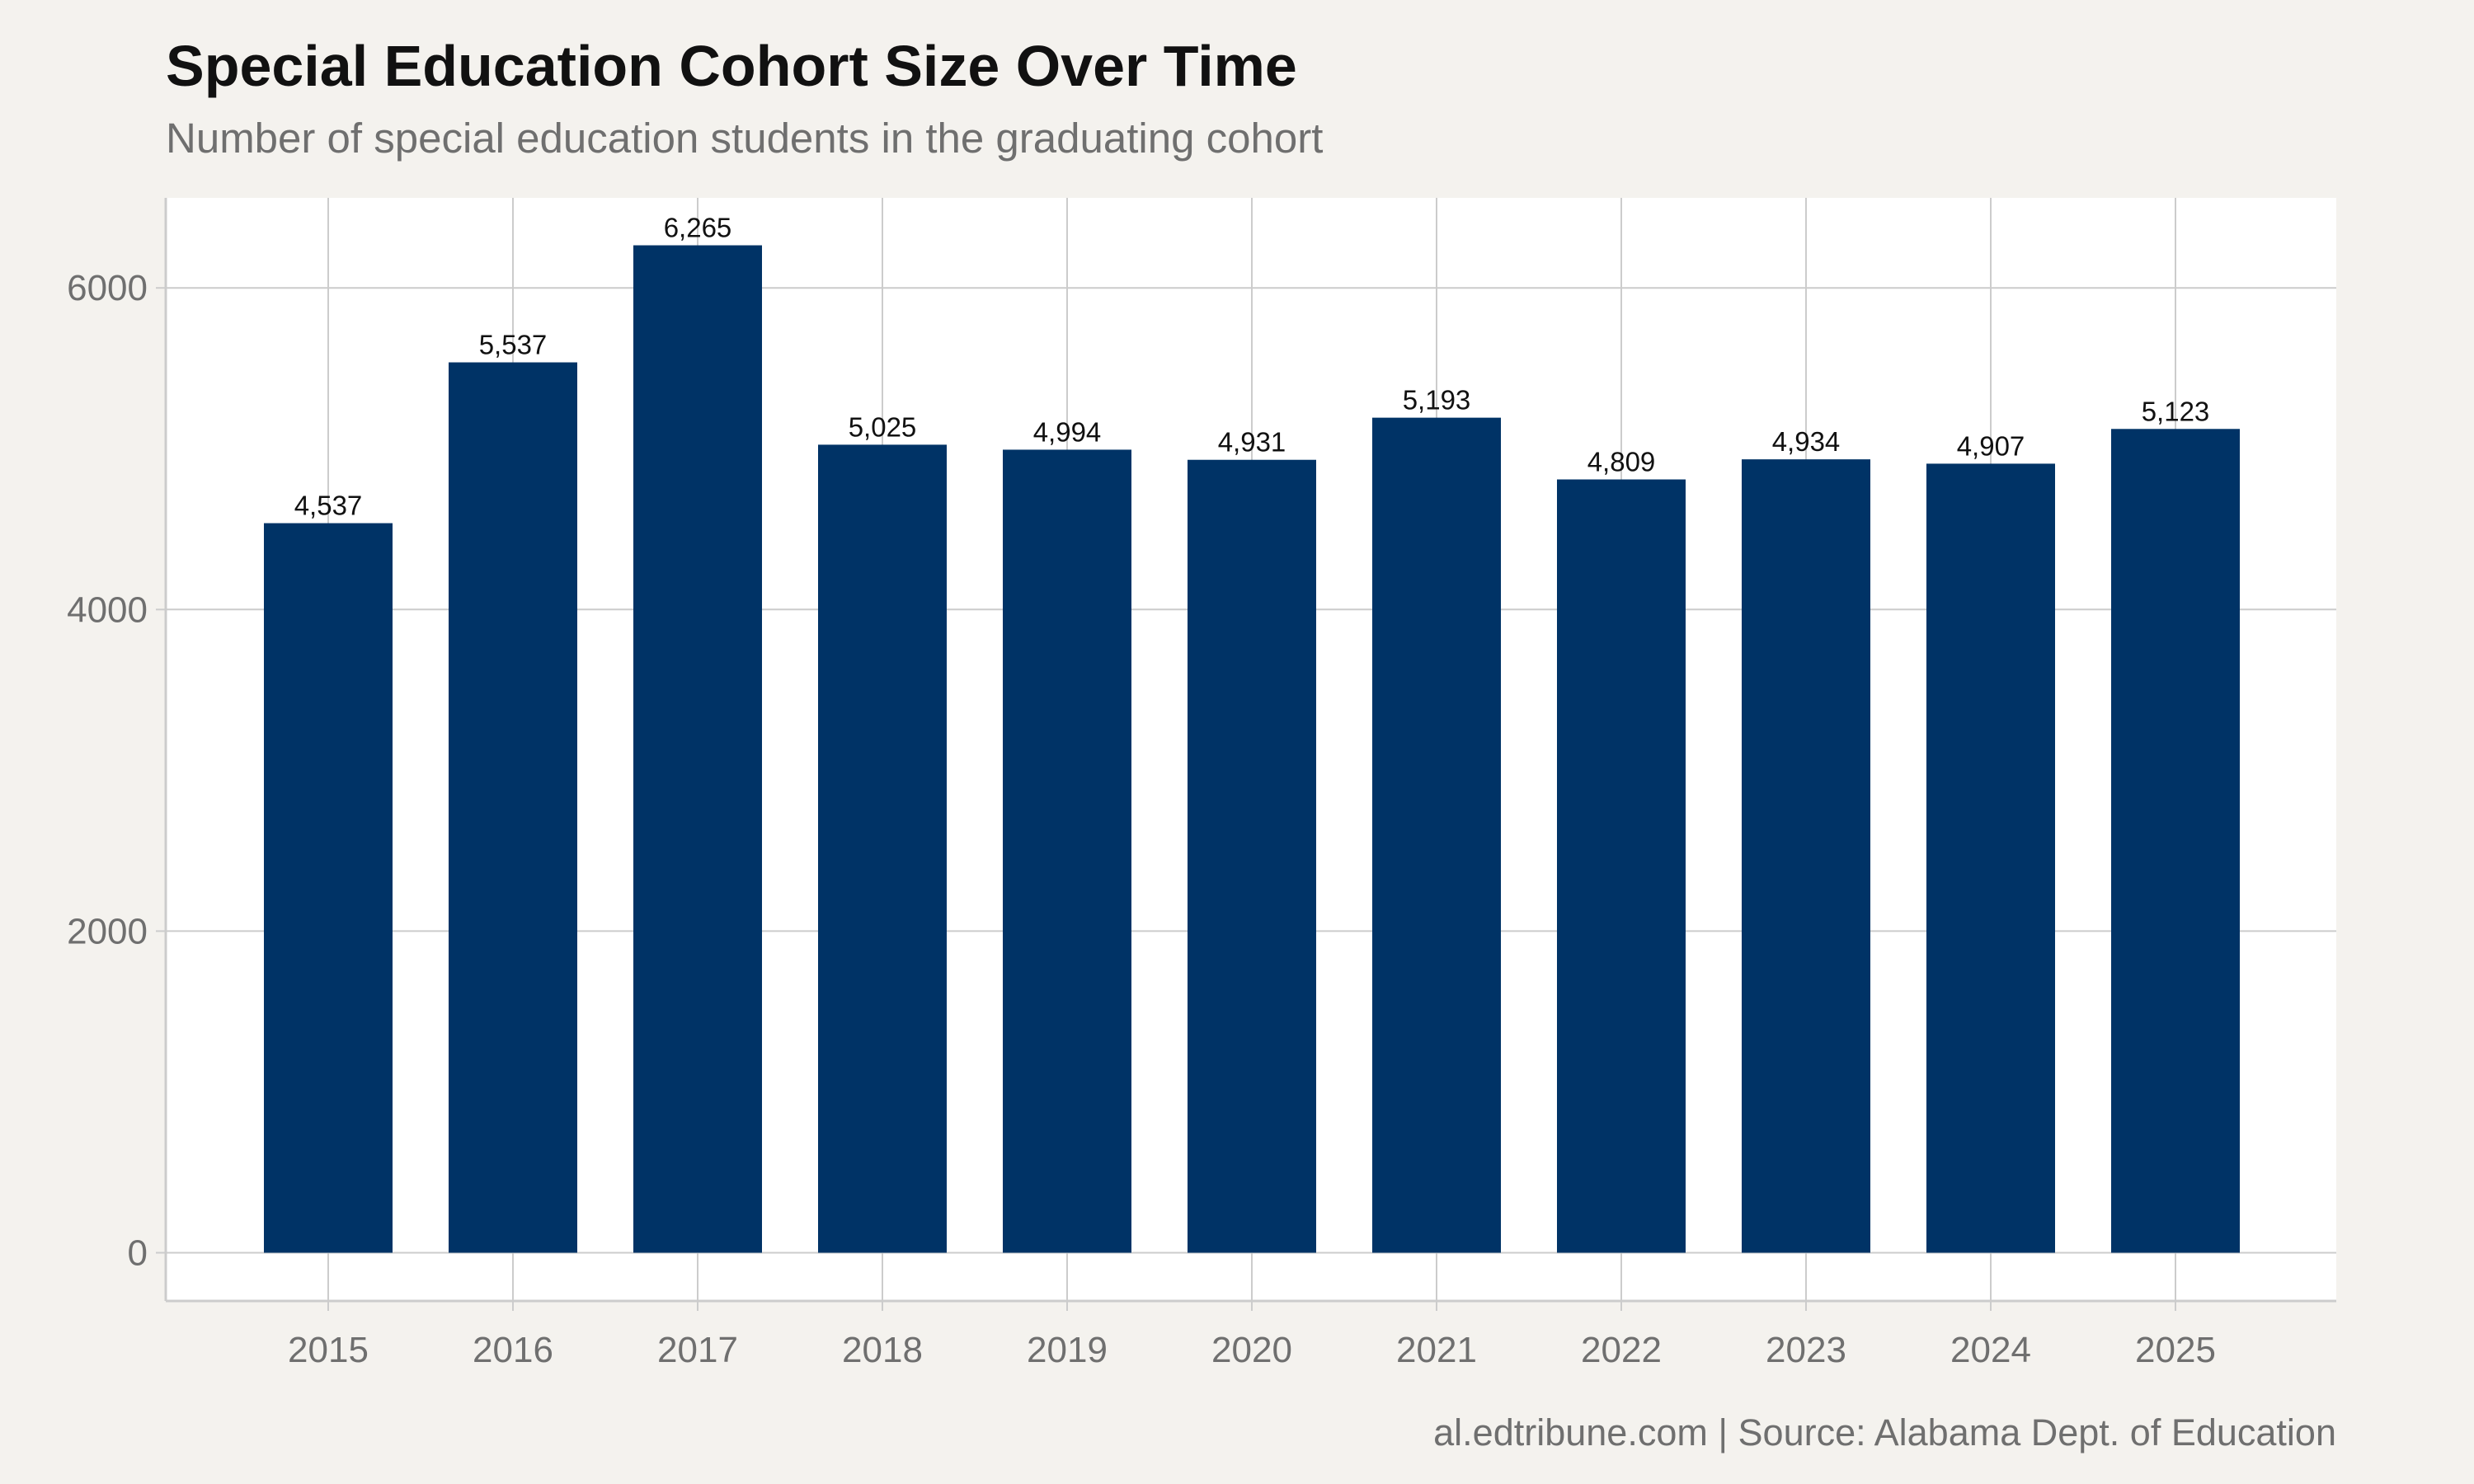 The width and height of the screenshot is (2474, 1484). What do you see at coordinates (1621, 1350) in the screenshot?
I see `x-tick-label: 2022` at bounding box center [1621, 1350].